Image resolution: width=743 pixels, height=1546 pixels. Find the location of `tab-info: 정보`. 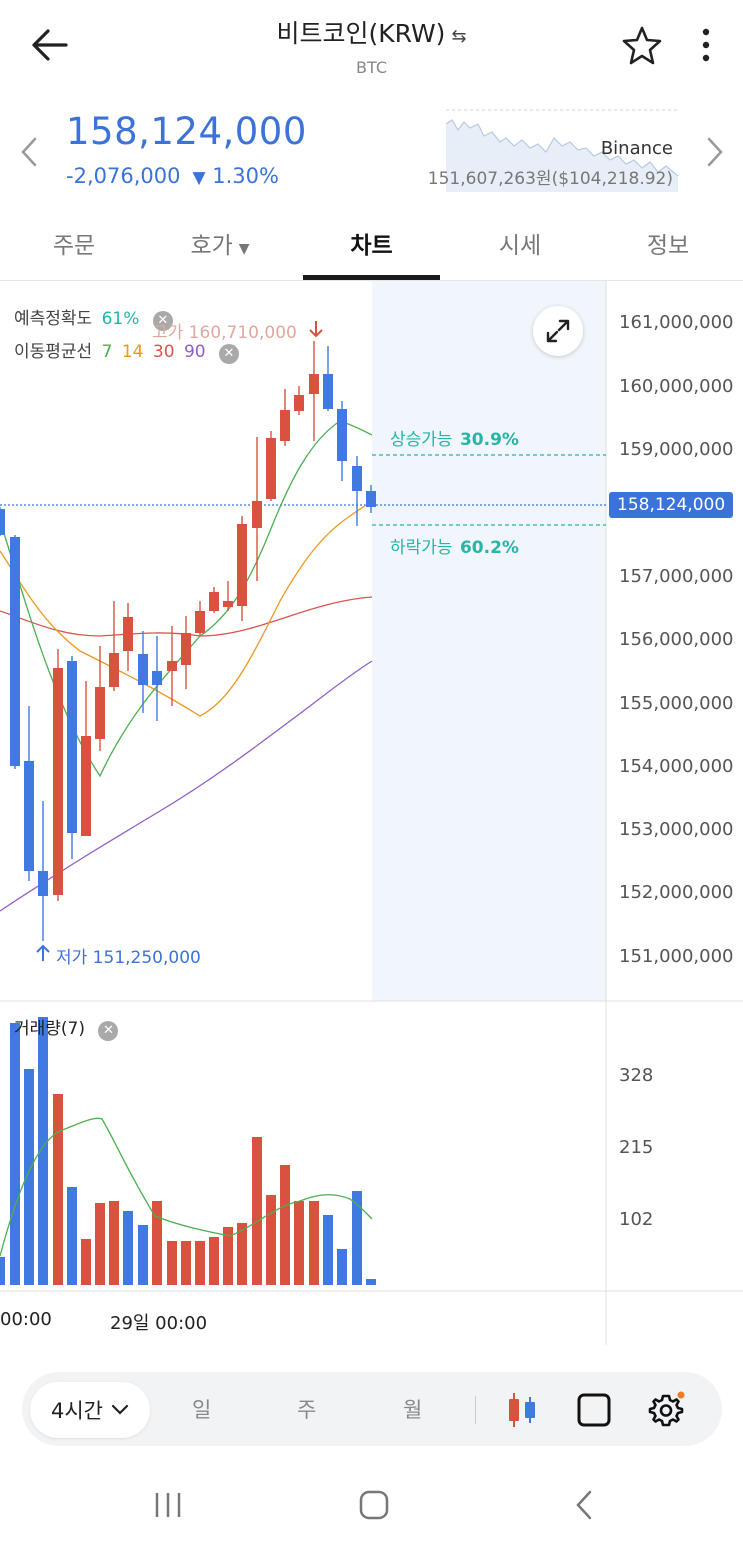

tab-info: 정보 is located at coordinates (668, 243).